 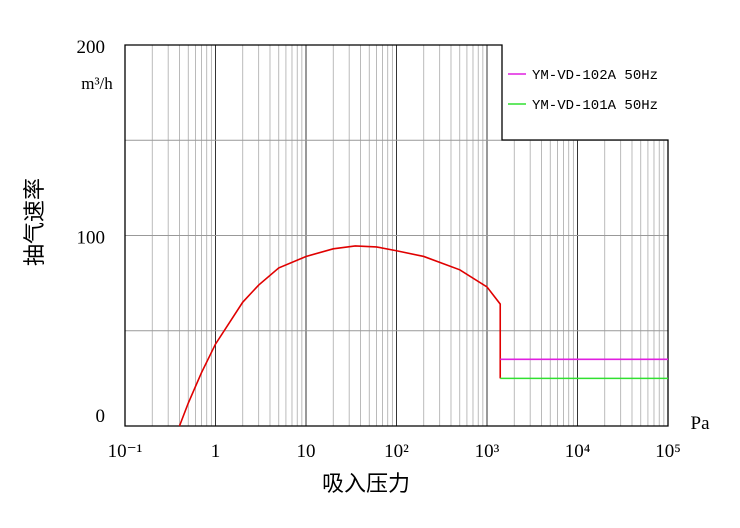 I want to click on legend-box, so click(x=586, y=92).